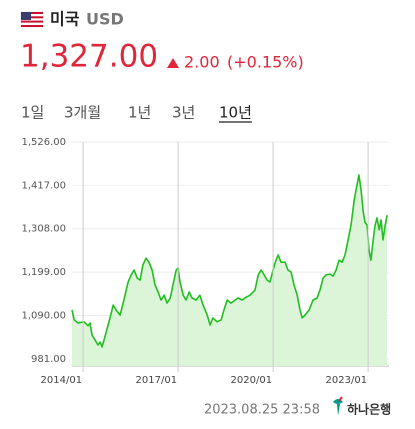 Image resolution: width=415 pixels, height=429 pixels. What do you see at coordinates (43, 185) in the screenshot?
I see `y-tick-label: 1,417.00` at bounding box center [43, 185].